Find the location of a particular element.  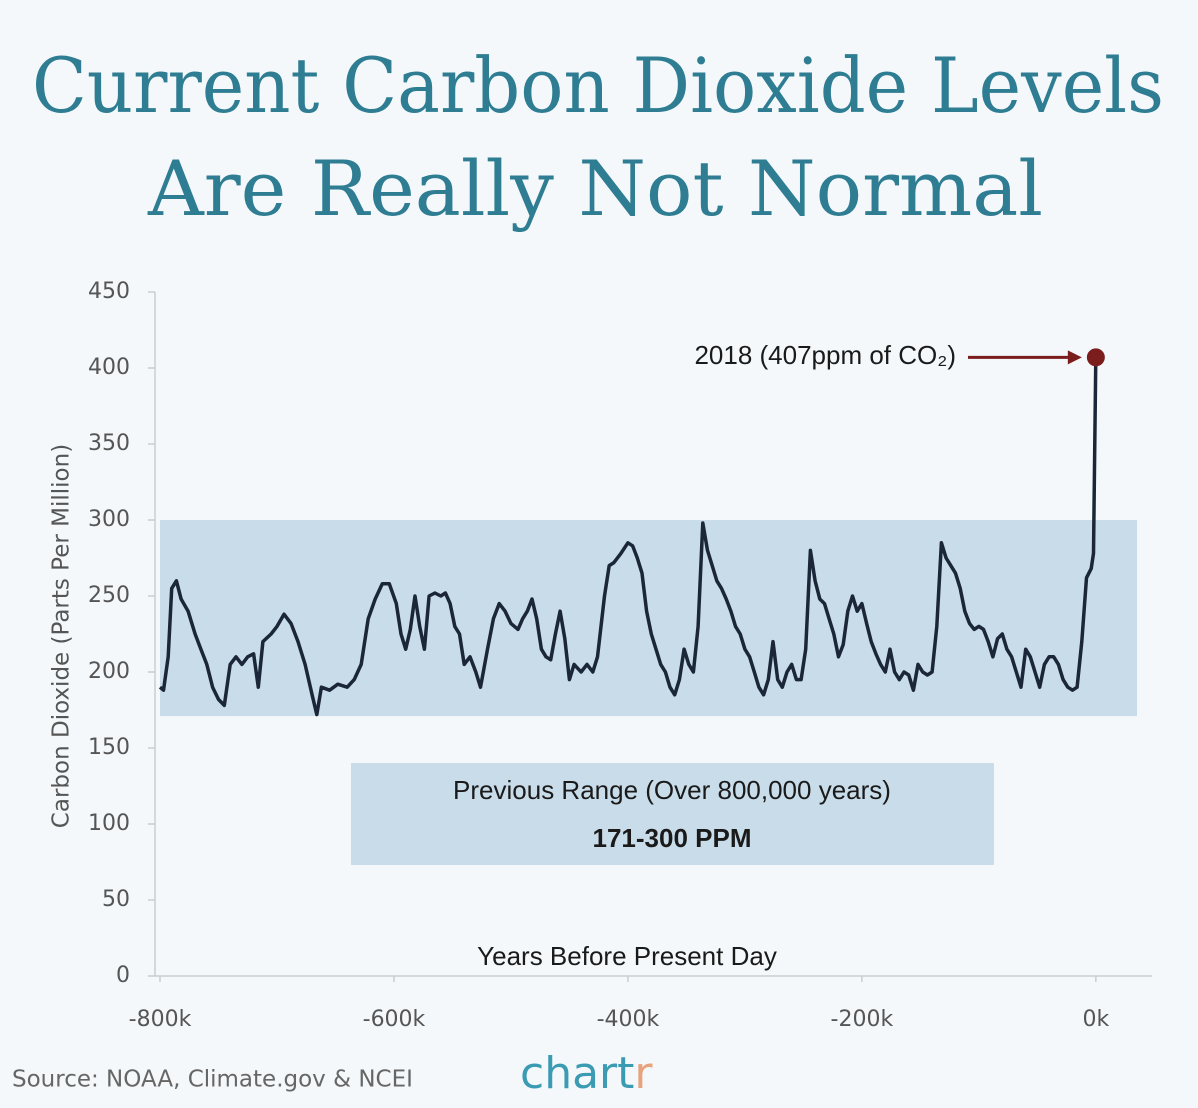

y-tick-label: 250 is located at coordinates (109, 595).